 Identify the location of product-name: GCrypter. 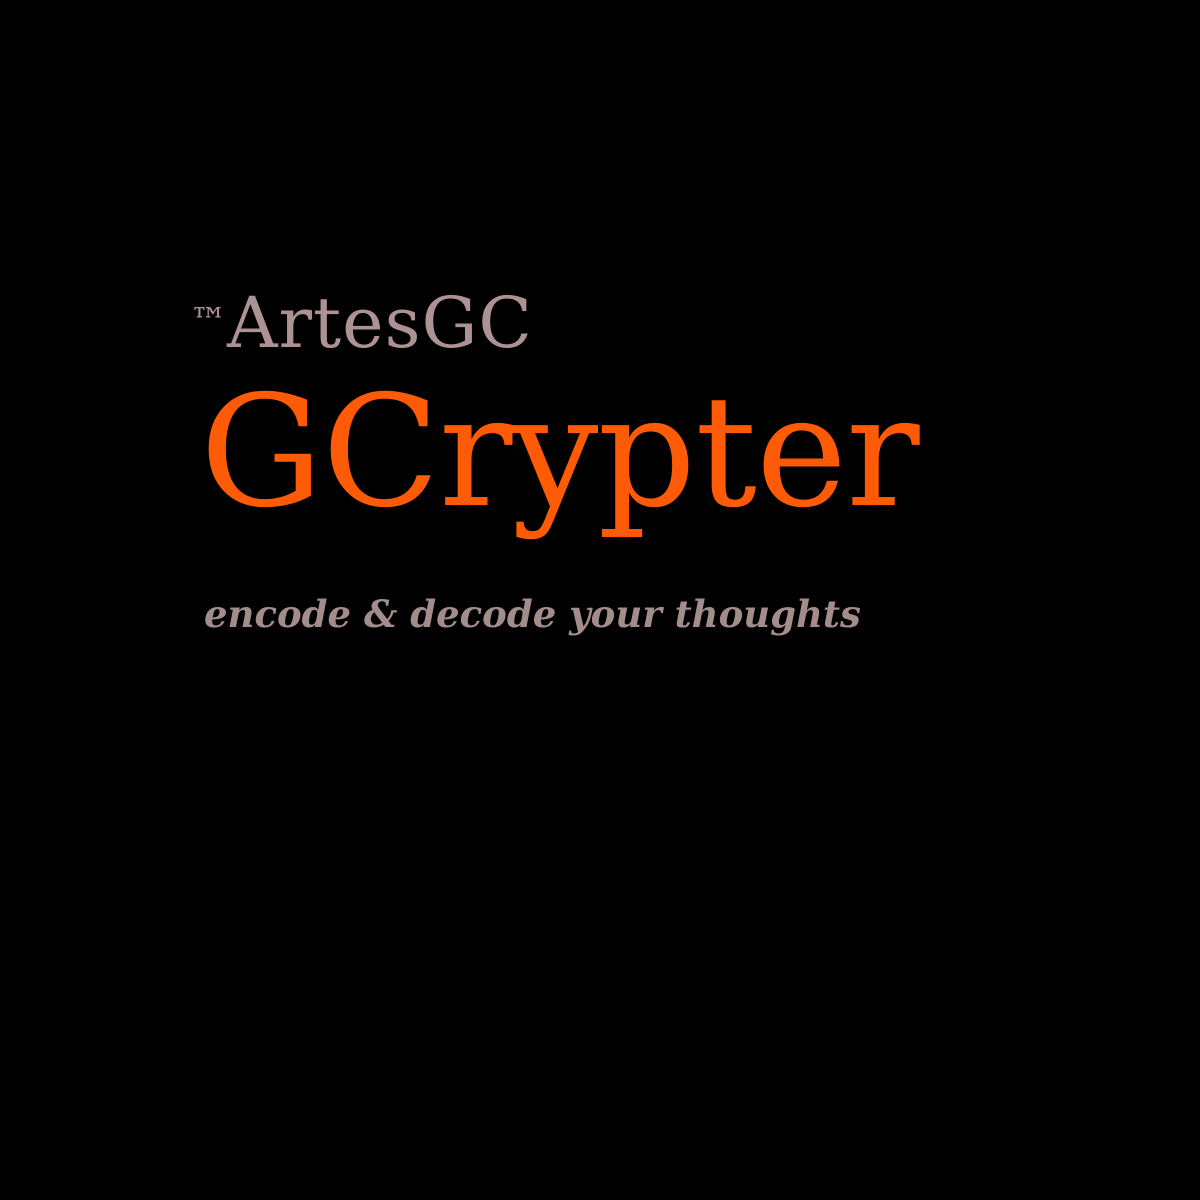
(560, 452).